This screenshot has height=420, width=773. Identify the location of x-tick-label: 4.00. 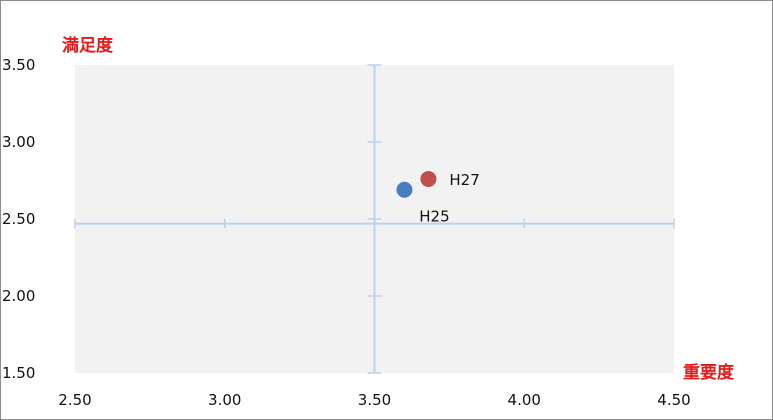
(524, 400).